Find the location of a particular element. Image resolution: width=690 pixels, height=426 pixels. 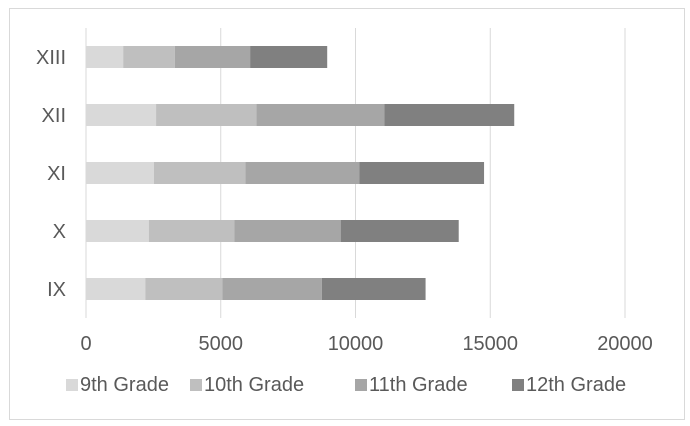

legend-label: 11th Grade is located at coordinates (418, 385).